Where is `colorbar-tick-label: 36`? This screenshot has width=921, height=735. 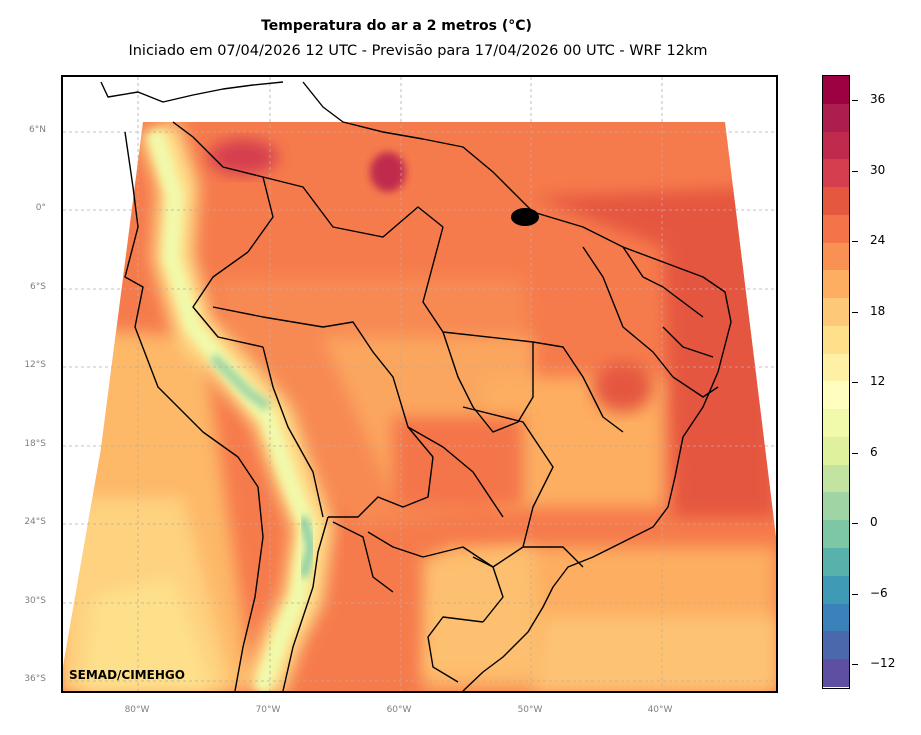
colorbar-tick-label: 36 is located at coordinates (878, 99).